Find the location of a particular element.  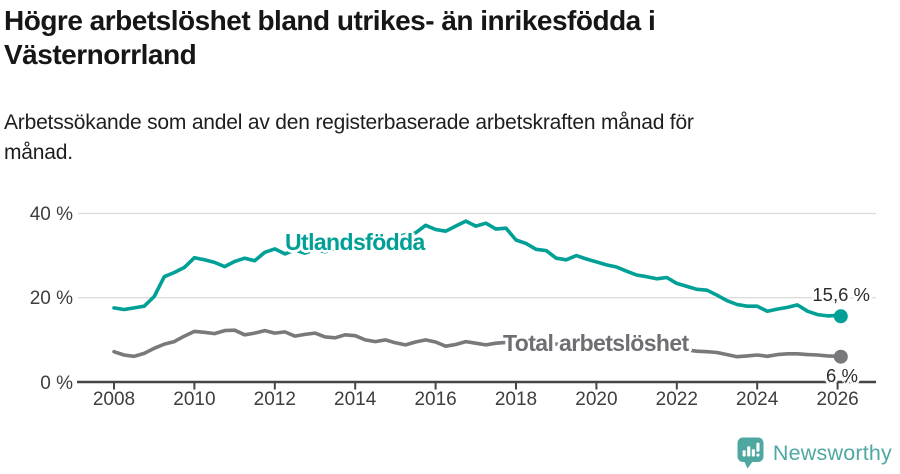

y-tick-label: 20 % is located at coordinates (51, 299).